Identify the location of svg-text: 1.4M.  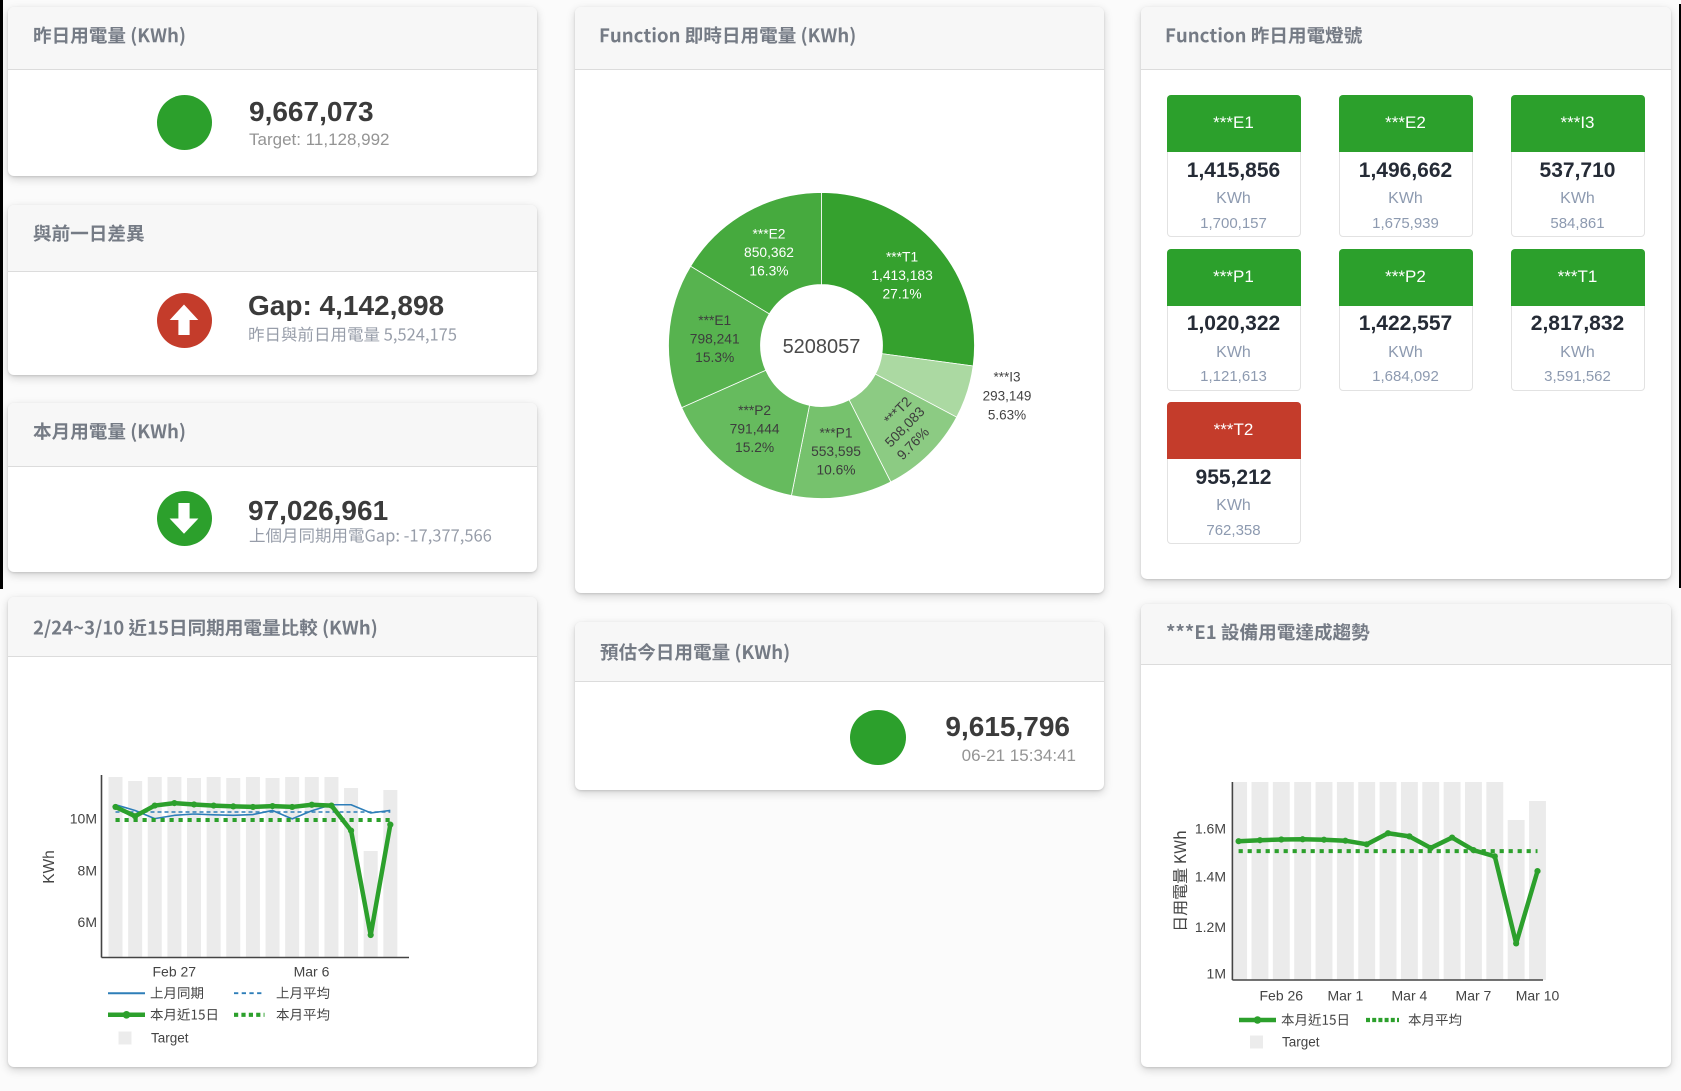
(1210, 876).